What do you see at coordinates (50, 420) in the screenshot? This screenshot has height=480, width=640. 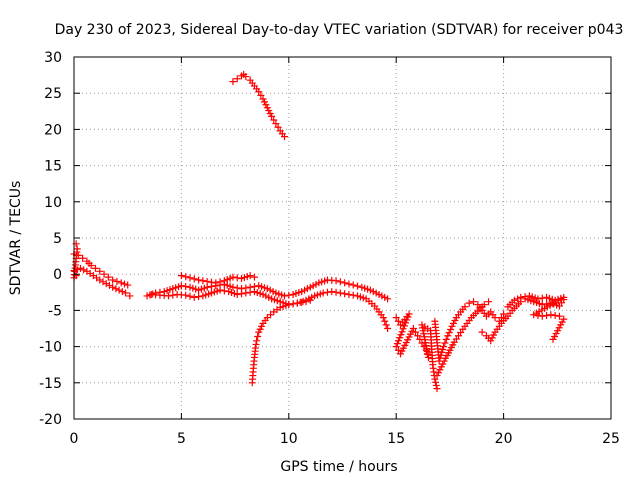 I see `y-tick-label: -20` at bounding box center [50, 420].